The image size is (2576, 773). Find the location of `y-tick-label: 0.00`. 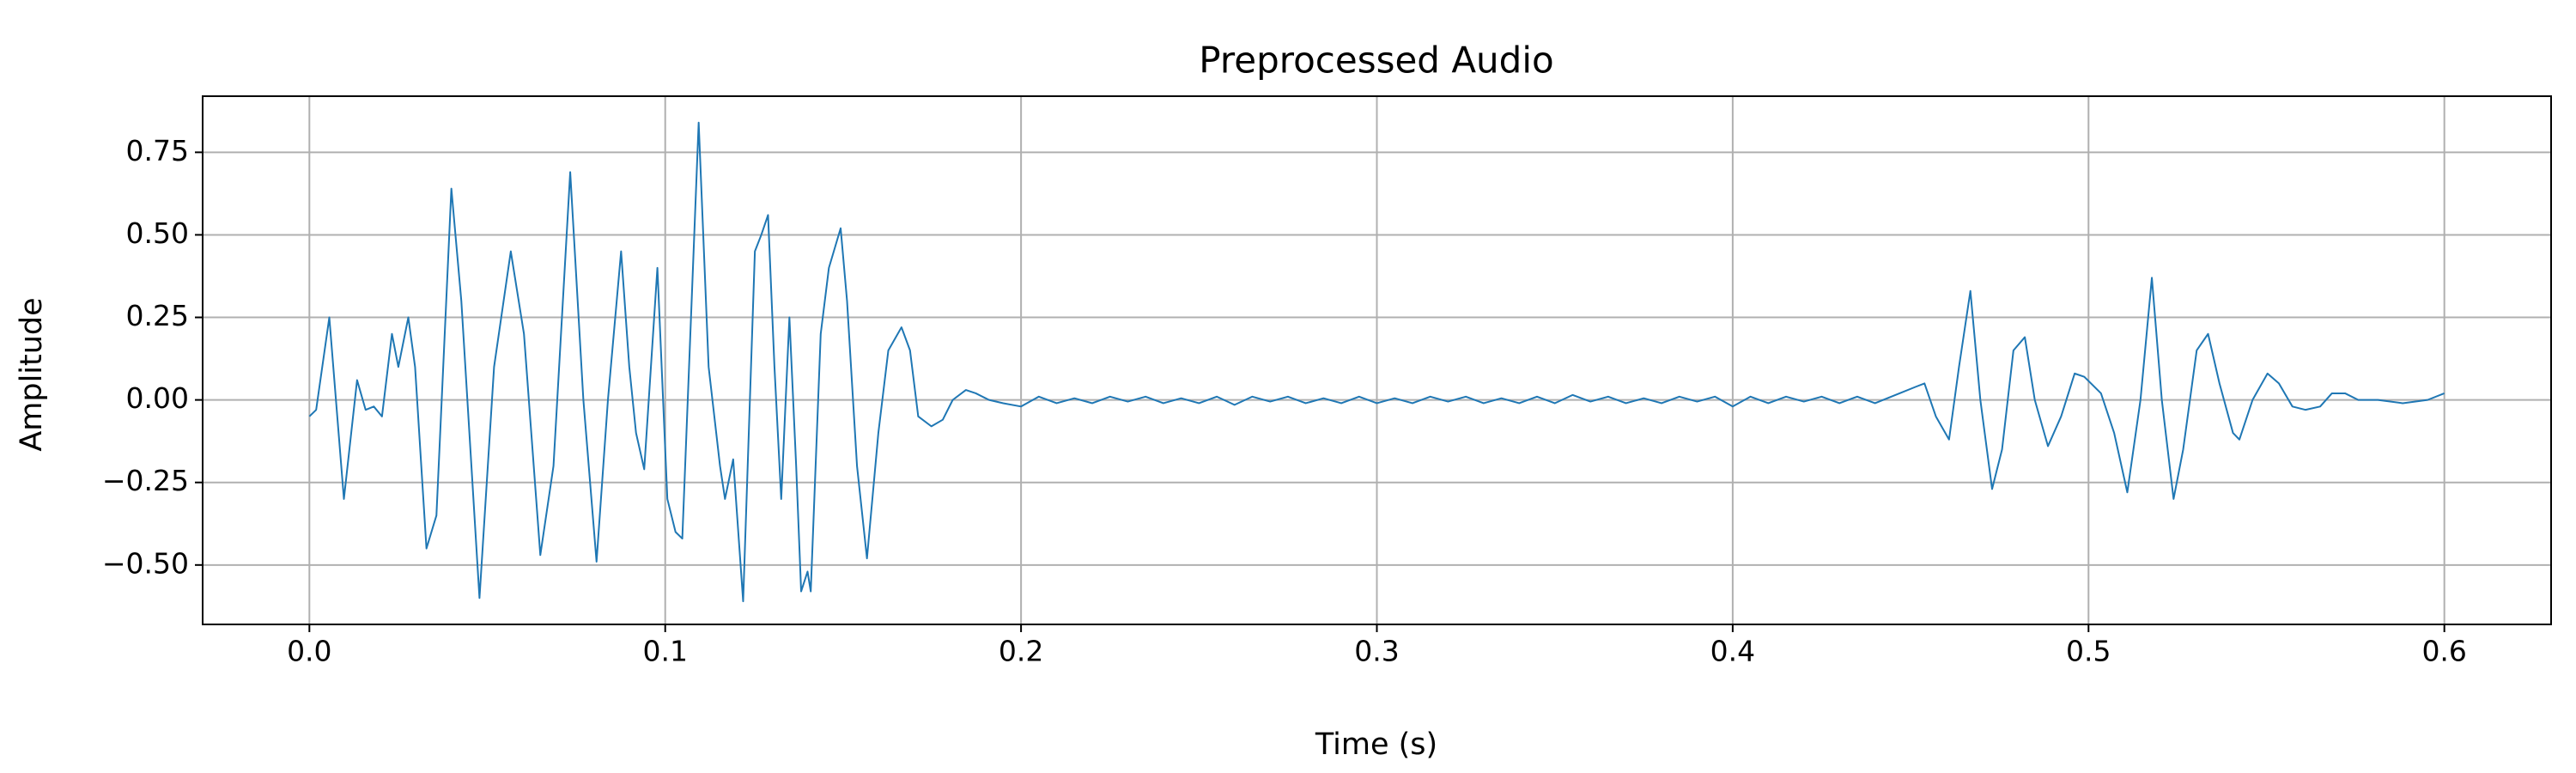

y-tick-label: 0.00 is located at coordinates (158, 398).